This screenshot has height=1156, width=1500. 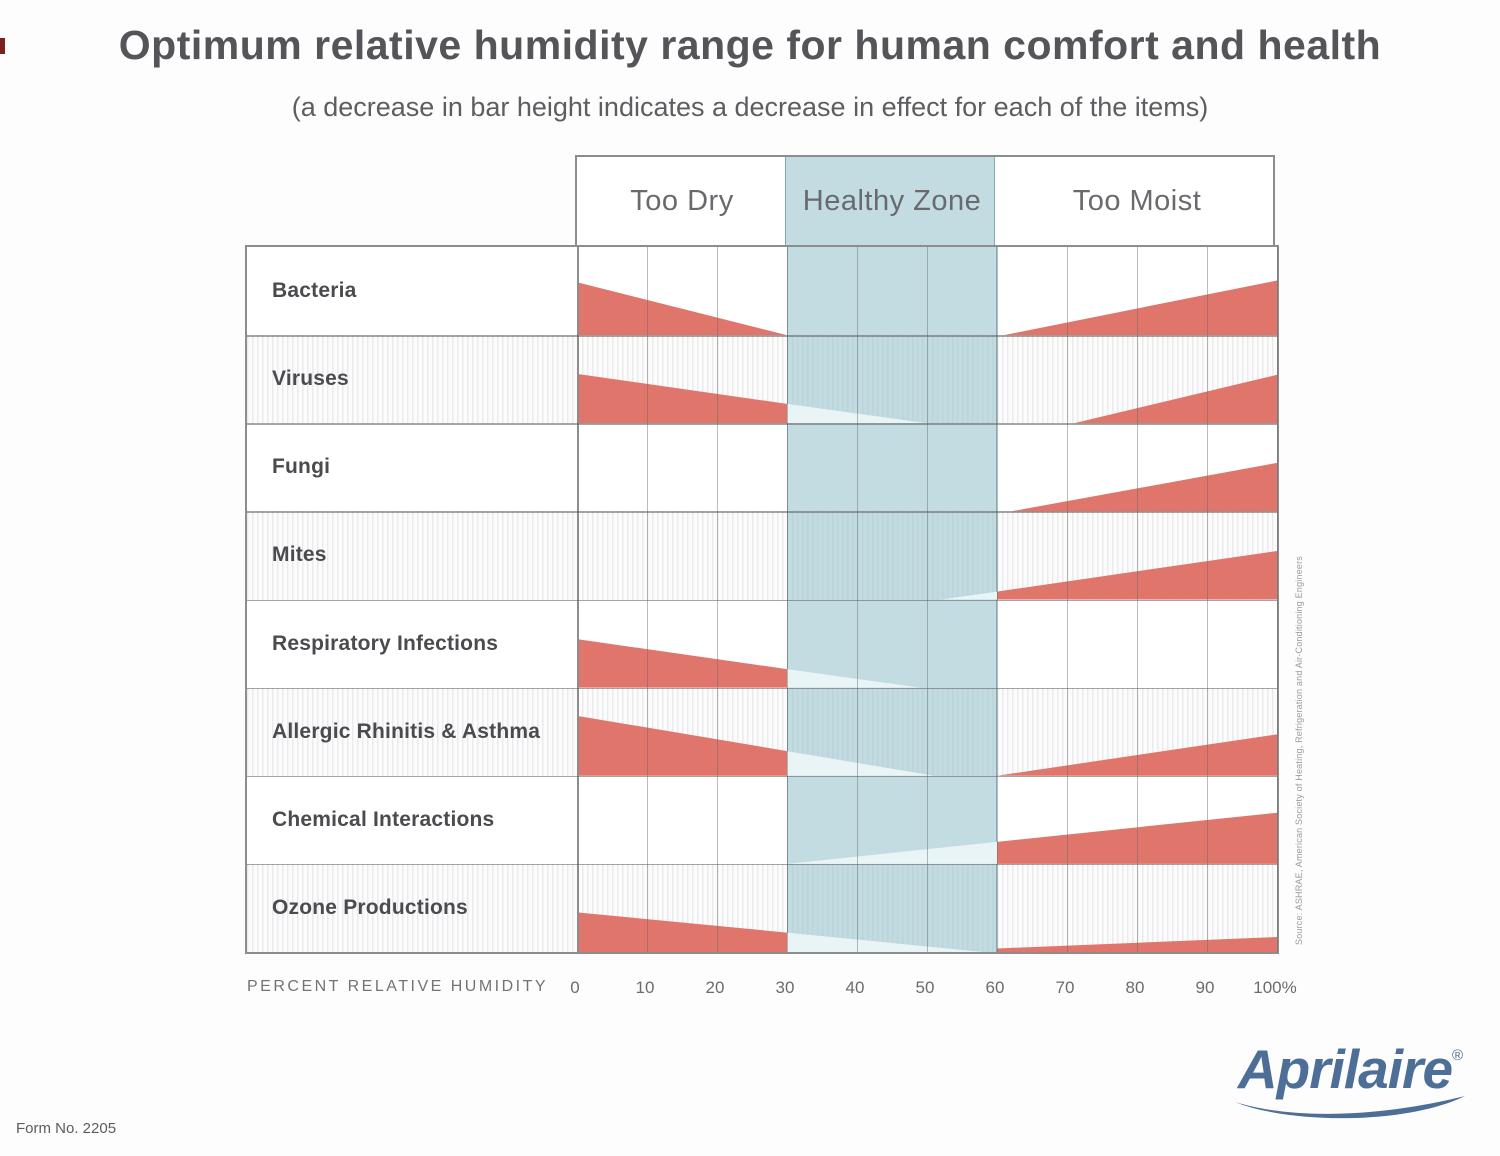 I want to click on healthy-zone-band-header, so click(x=890, y=201).